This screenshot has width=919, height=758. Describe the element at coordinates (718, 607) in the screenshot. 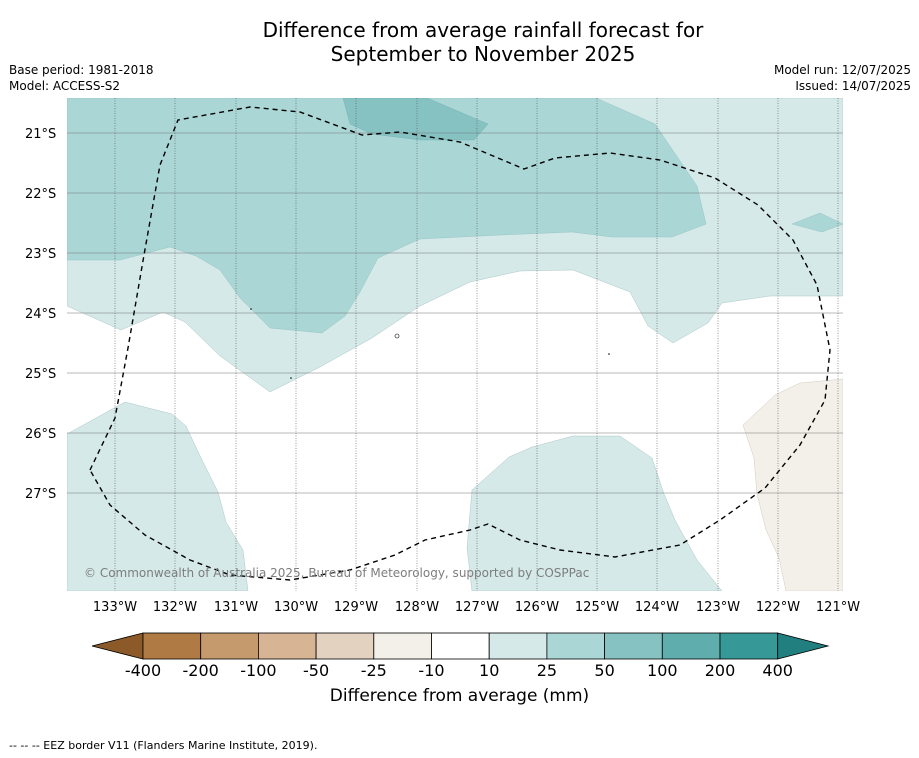

I see `lon-label: 123°W` at that location.